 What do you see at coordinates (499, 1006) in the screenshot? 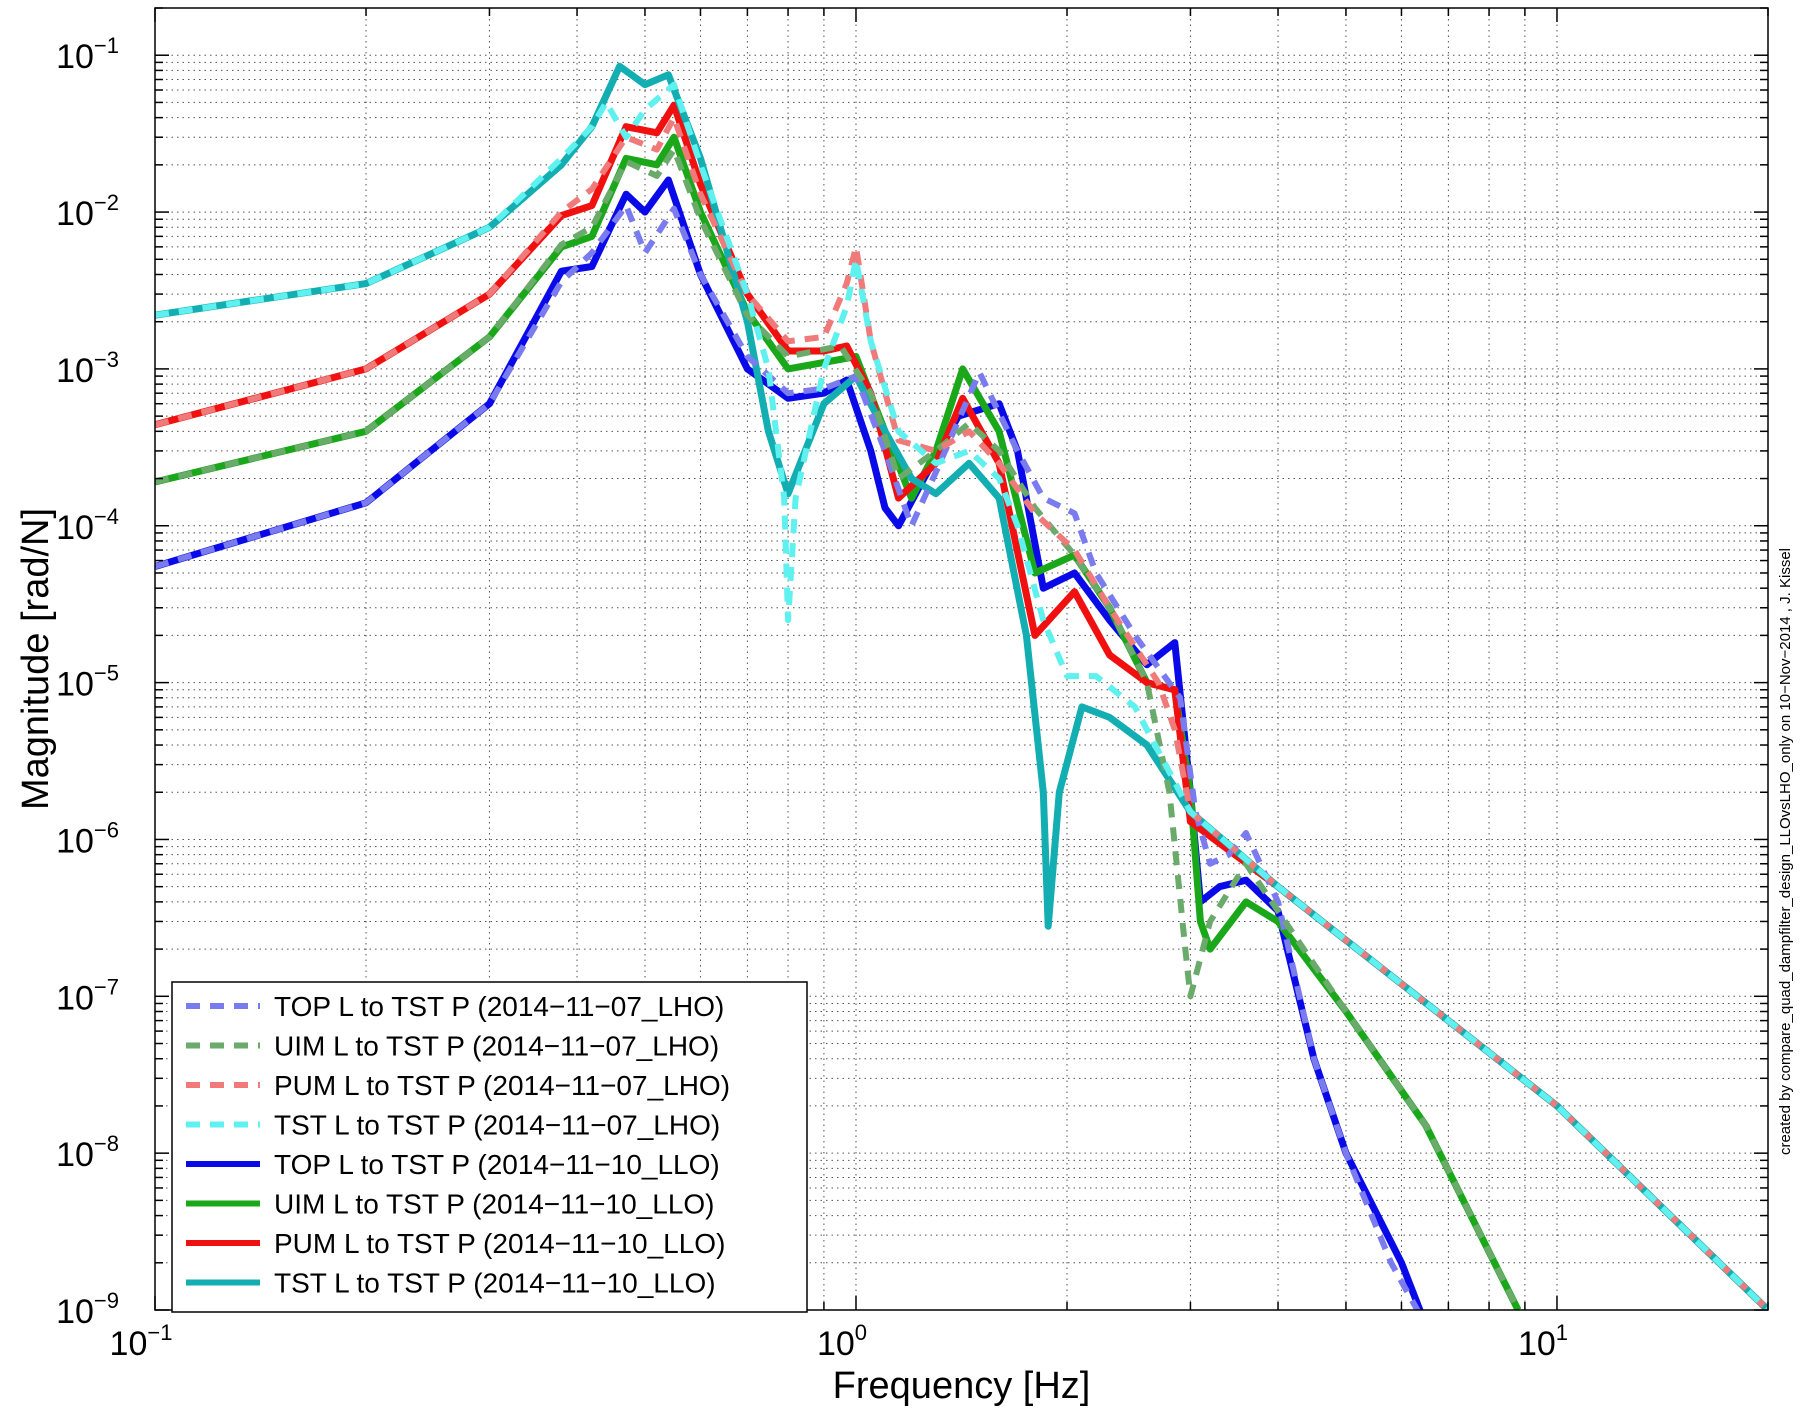
I see `legend-label: TOP L to TST P (2014−11−07_LHO)` at bounding box center [499, 1006].